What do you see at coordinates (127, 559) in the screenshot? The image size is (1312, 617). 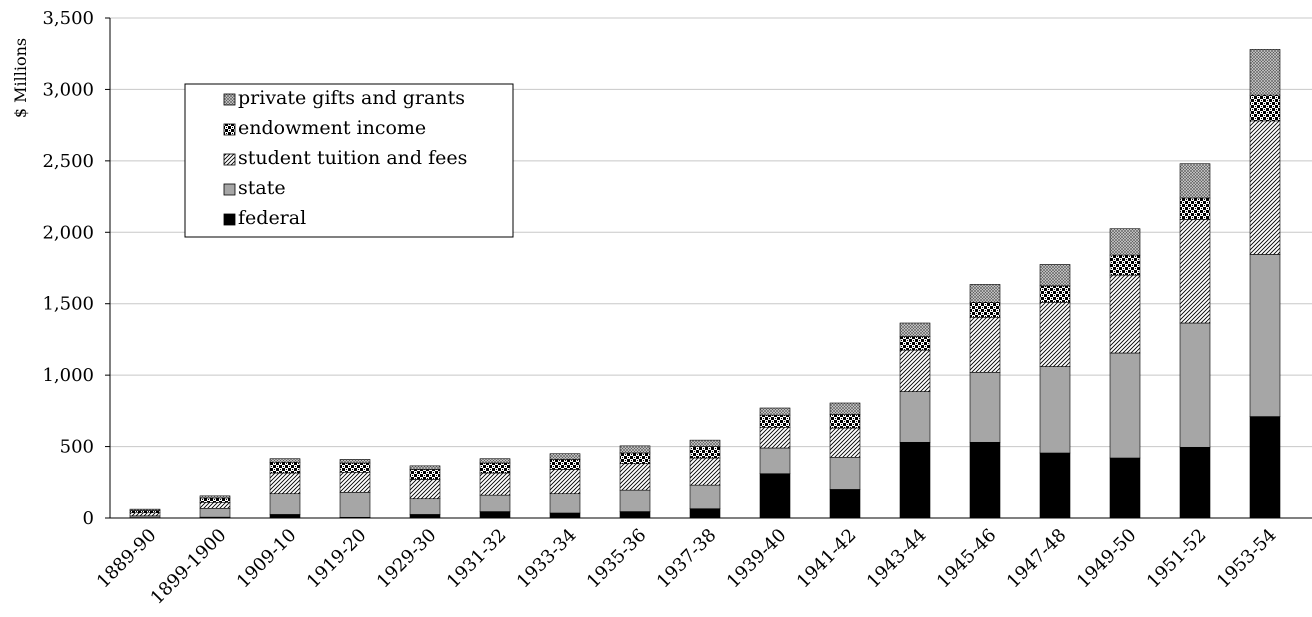 I see `x-tick-label: 1889-90` at bounding box center [127, 559].